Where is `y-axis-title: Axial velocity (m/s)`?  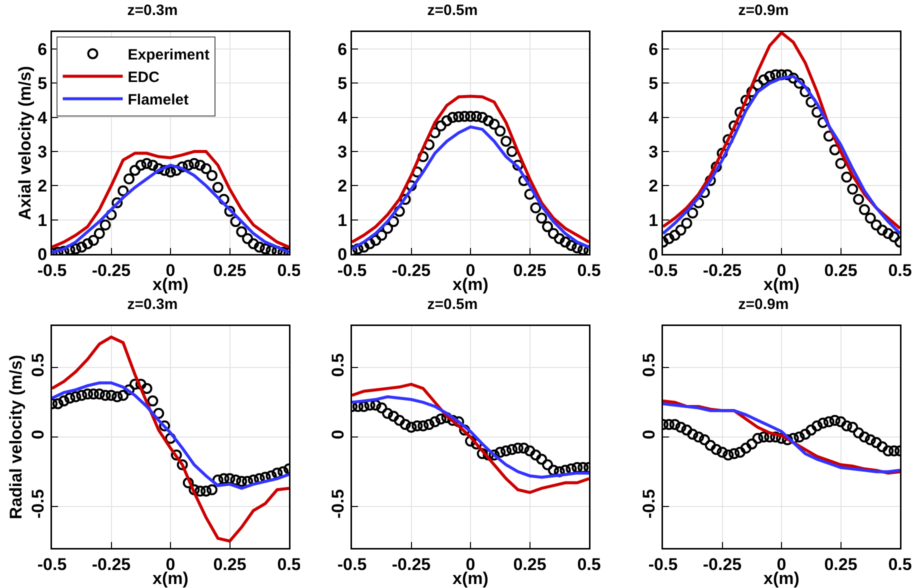
y-axis-title: Axial velocity (m/s) is located at coordinates (24, 143).